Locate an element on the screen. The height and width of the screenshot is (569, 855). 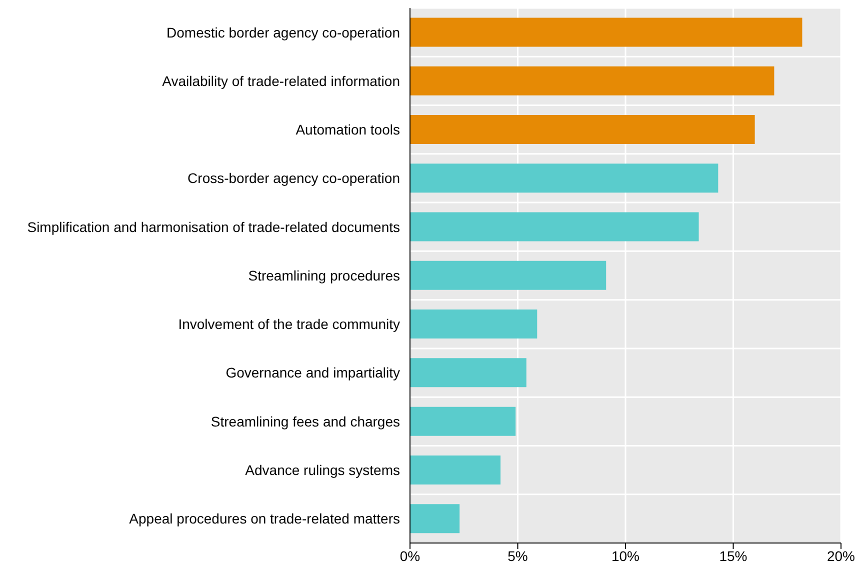
y-tick-label: Appeal procedures on trade-related matters is located at coordinates (264, 518).